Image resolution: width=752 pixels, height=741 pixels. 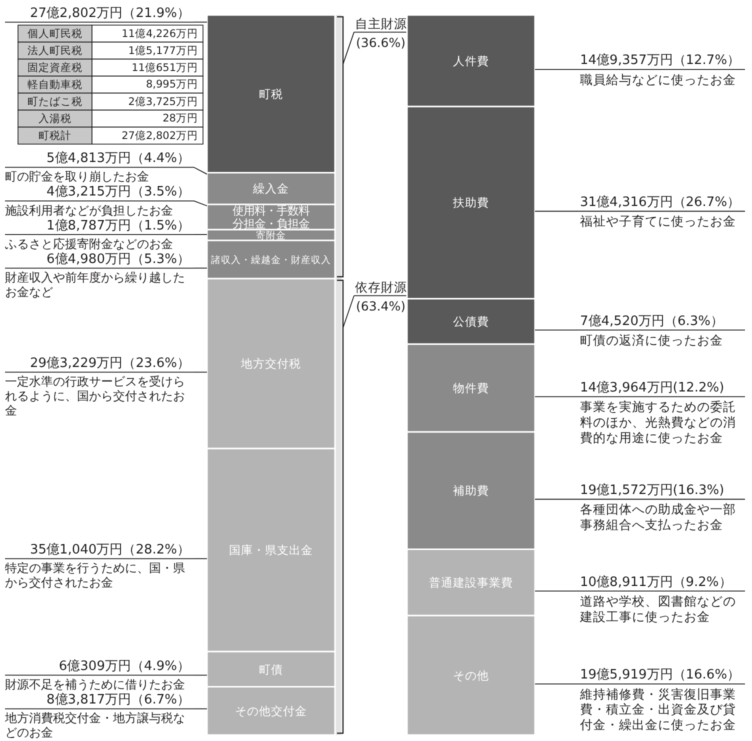 I want to click on annotation: 一定水準の行政サービスを受けら, so click(x=95, y=381).